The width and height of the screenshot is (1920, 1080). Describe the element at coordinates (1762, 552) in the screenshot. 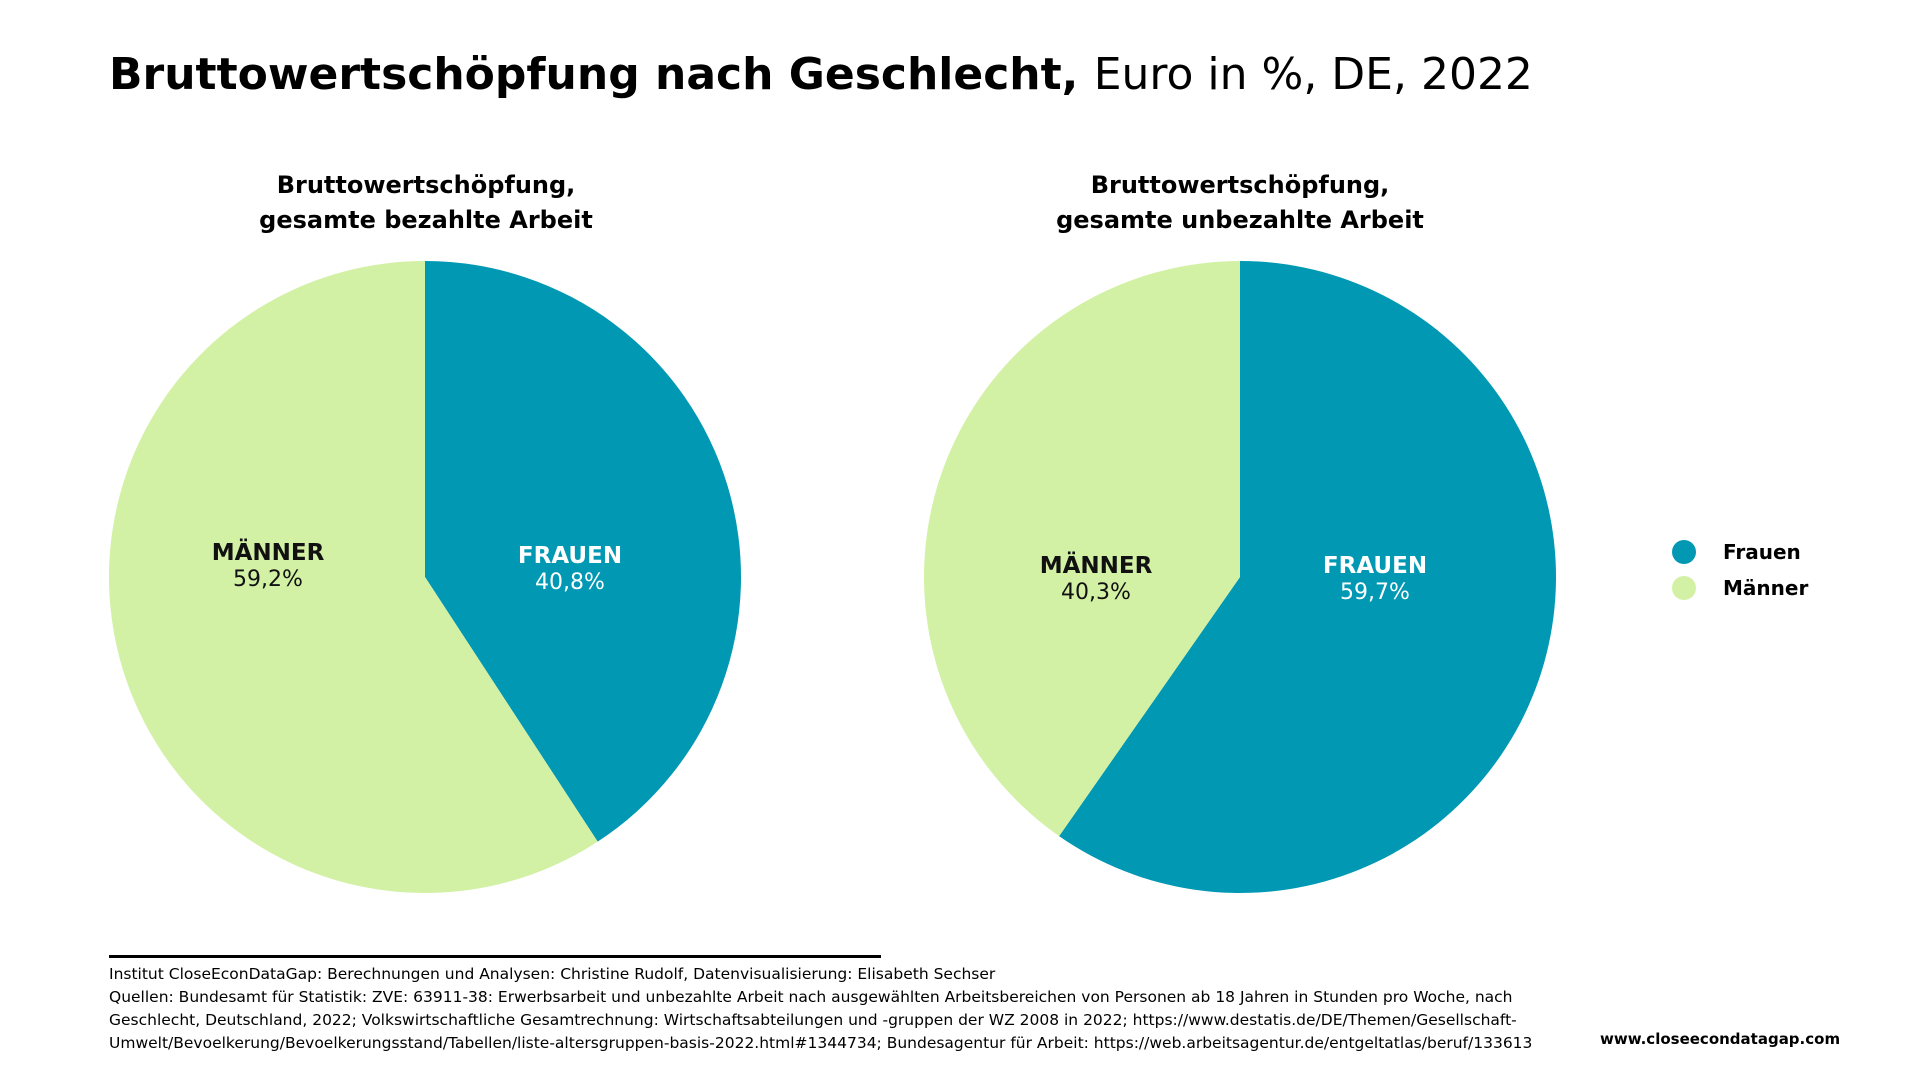

I see `legend-label-frauen: Frauen` at that location.